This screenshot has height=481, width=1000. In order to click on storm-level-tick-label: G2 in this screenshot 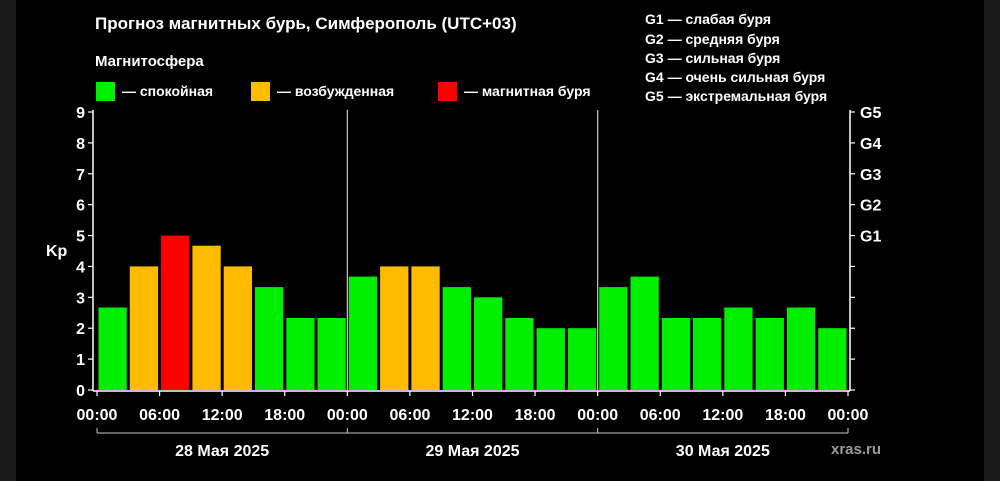, I will do `click(870, 206)`.